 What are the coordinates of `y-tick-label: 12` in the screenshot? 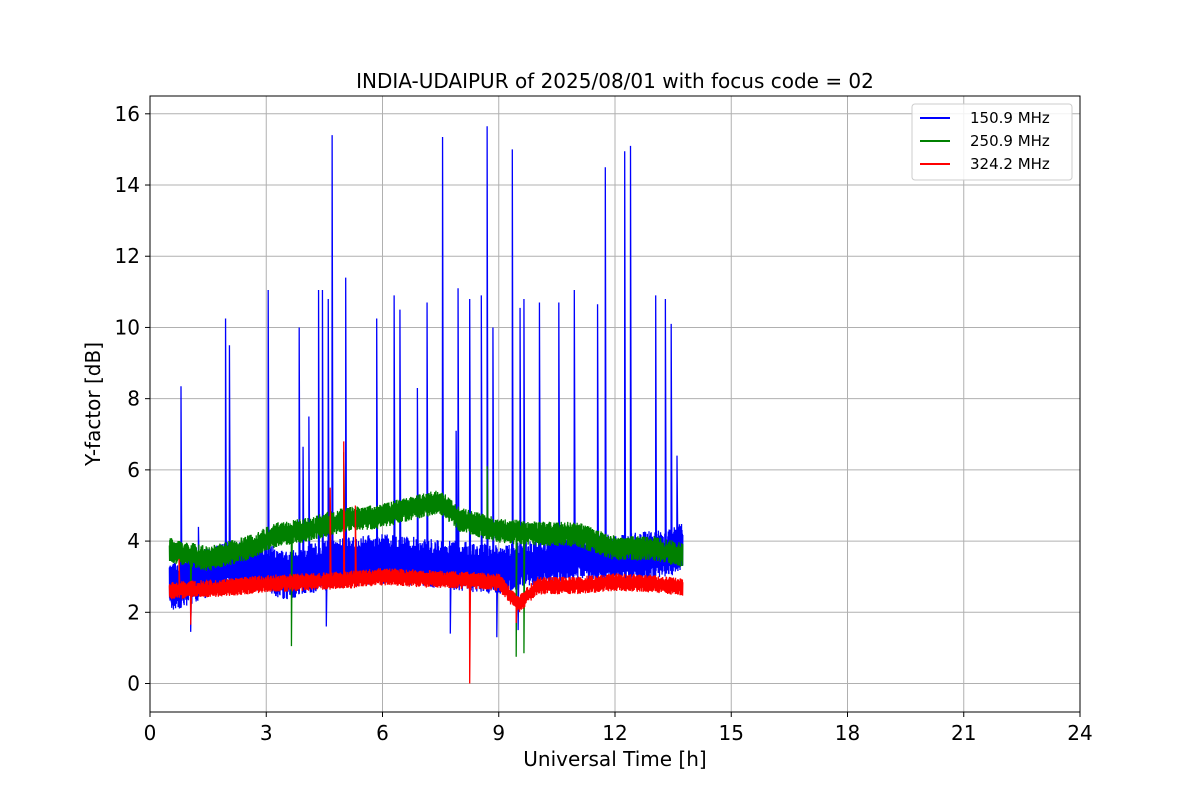 It's located at (127, 256).